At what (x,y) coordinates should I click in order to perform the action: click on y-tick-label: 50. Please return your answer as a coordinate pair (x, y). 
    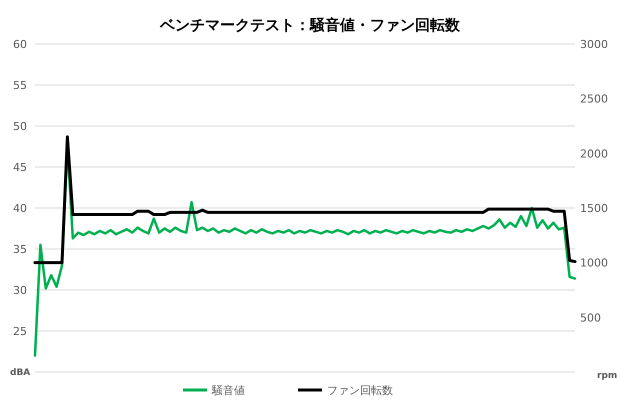
    Looking at the image, I should click on (20, 126).